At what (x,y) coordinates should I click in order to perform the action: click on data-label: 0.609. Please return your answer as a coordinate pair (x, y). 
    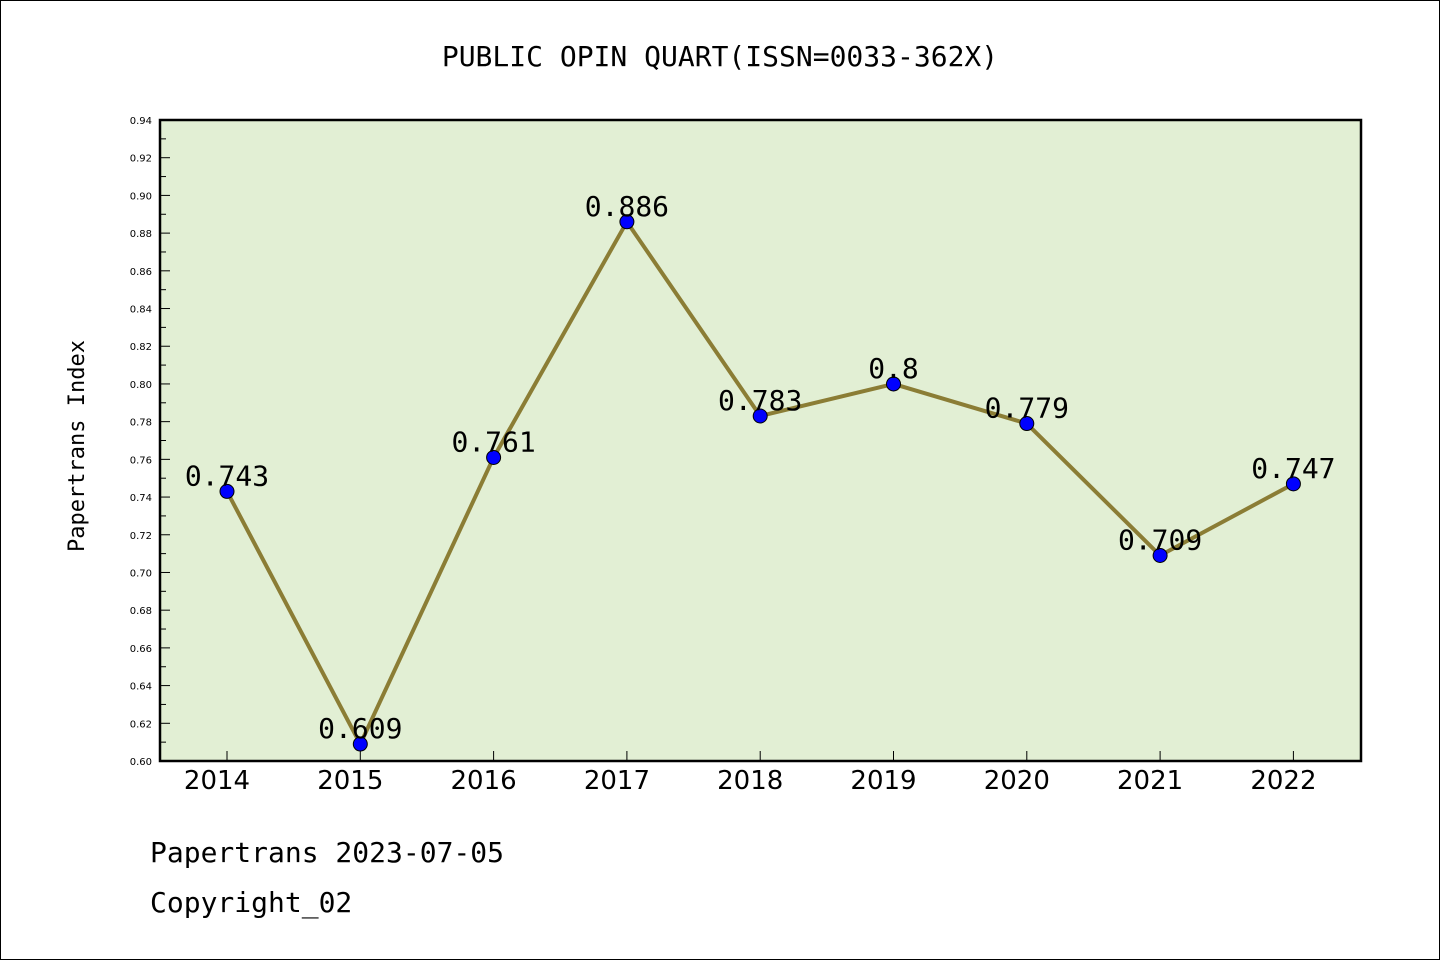
    Looking at the image, I should click on (360, 728).